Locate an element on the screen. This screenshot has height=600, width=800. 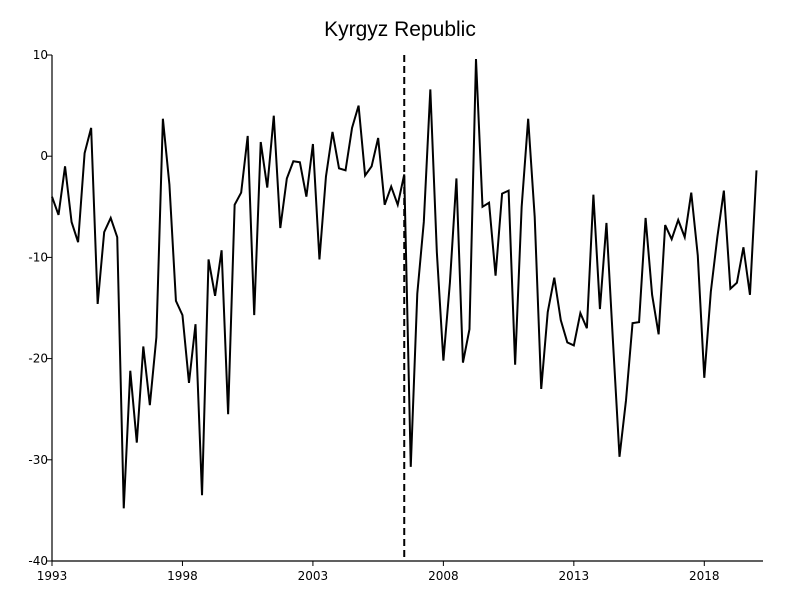
x-tick-label: 2018 is located at coordinates (704, 576).